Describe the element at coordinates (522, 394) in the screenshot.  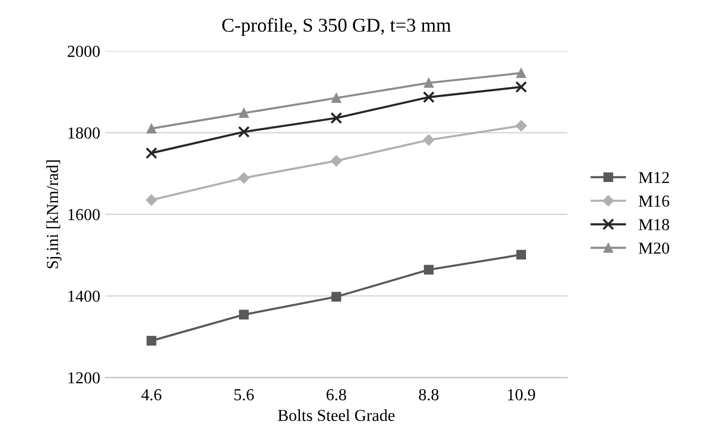
I see `x-tick-label: 10.9` at that location.